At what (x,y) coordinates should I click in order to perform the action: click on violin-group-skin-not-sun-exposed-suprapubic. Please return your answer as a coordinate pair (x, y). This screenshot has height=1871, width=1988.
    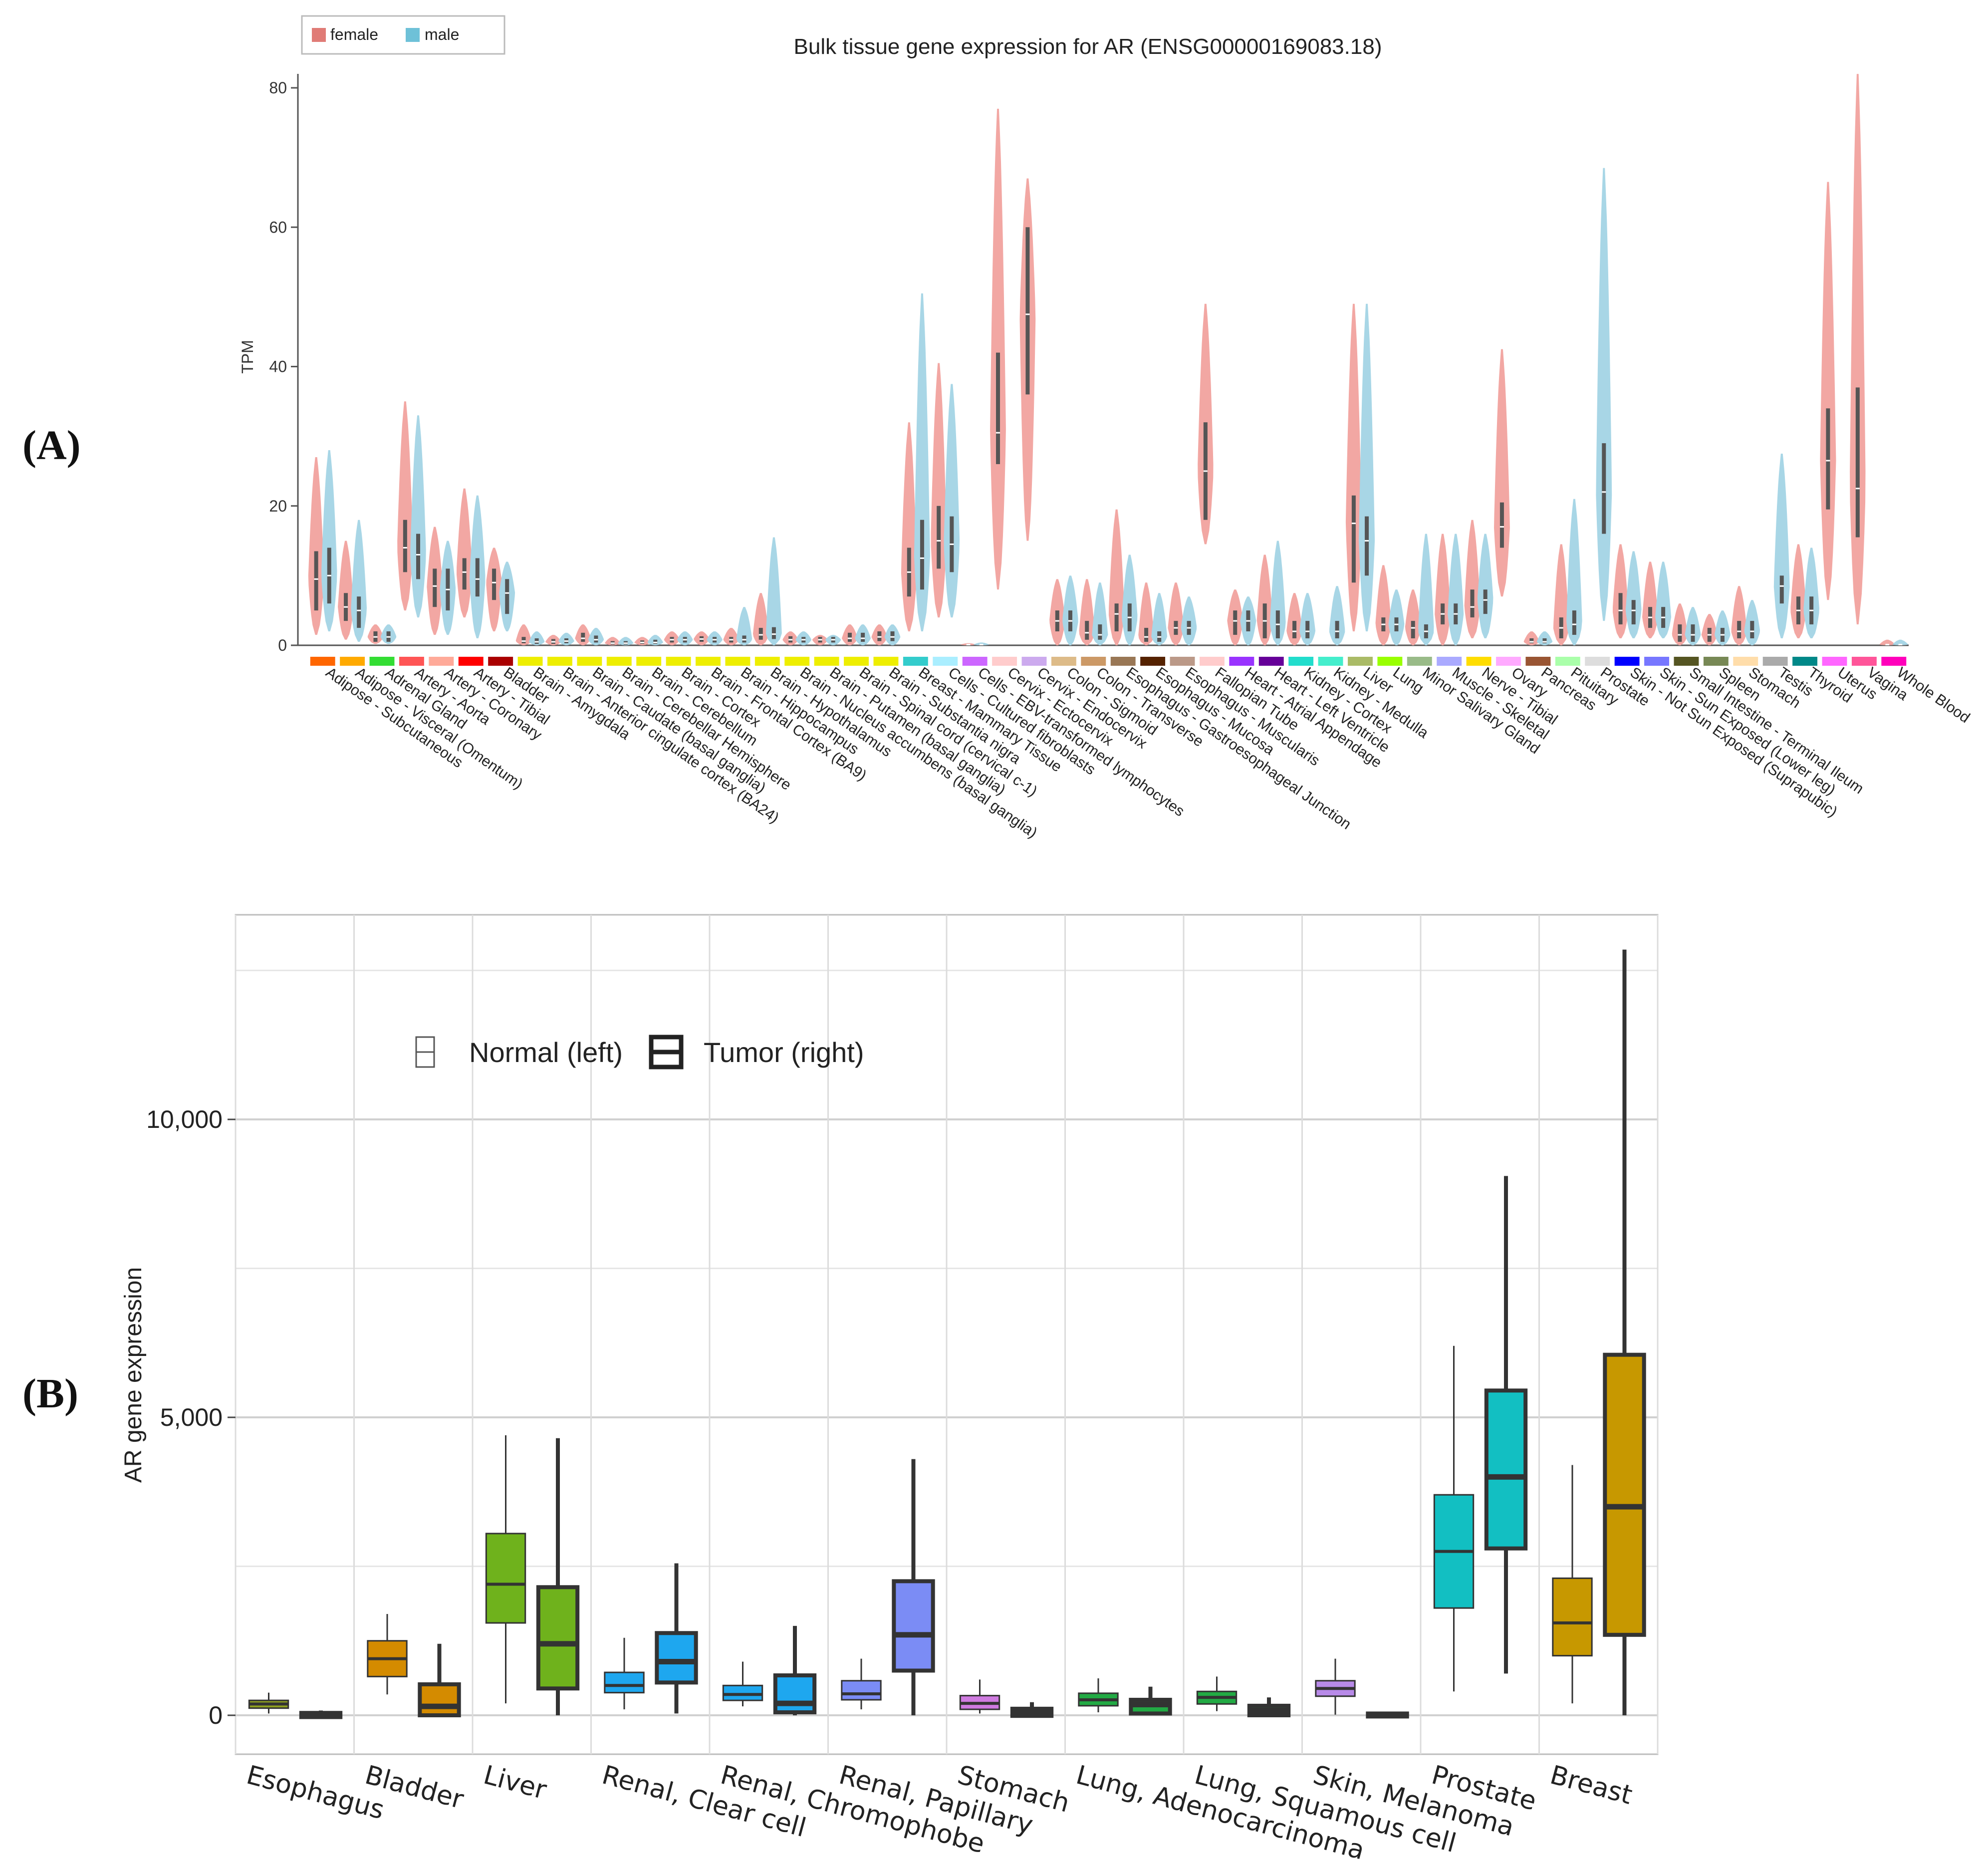
    Looking at the image, I should click on (1627, 591).